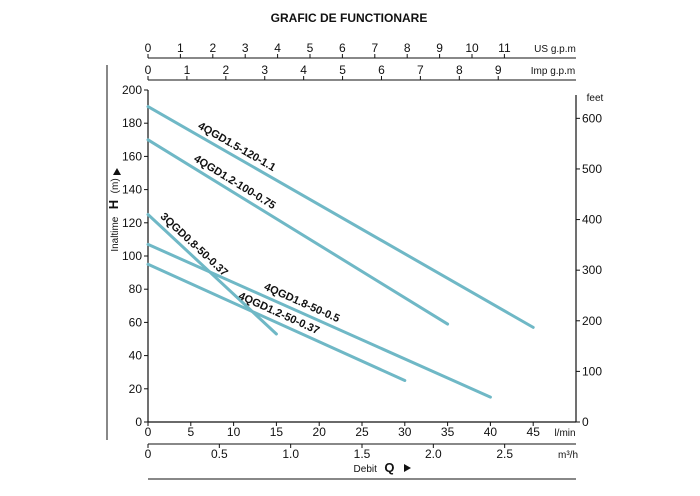 This screenshot has width=700, height=496. Describe the element at coordinates (136, 289) in the screenshot. I see `y-tick-label: 80` at that location.